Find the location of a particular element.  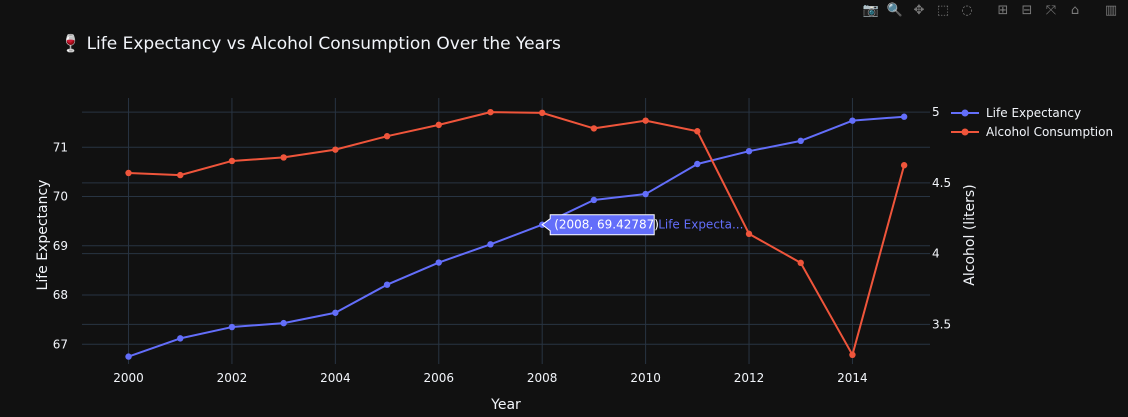

y-tick-label: 70 is located at coordinates (60, 197).